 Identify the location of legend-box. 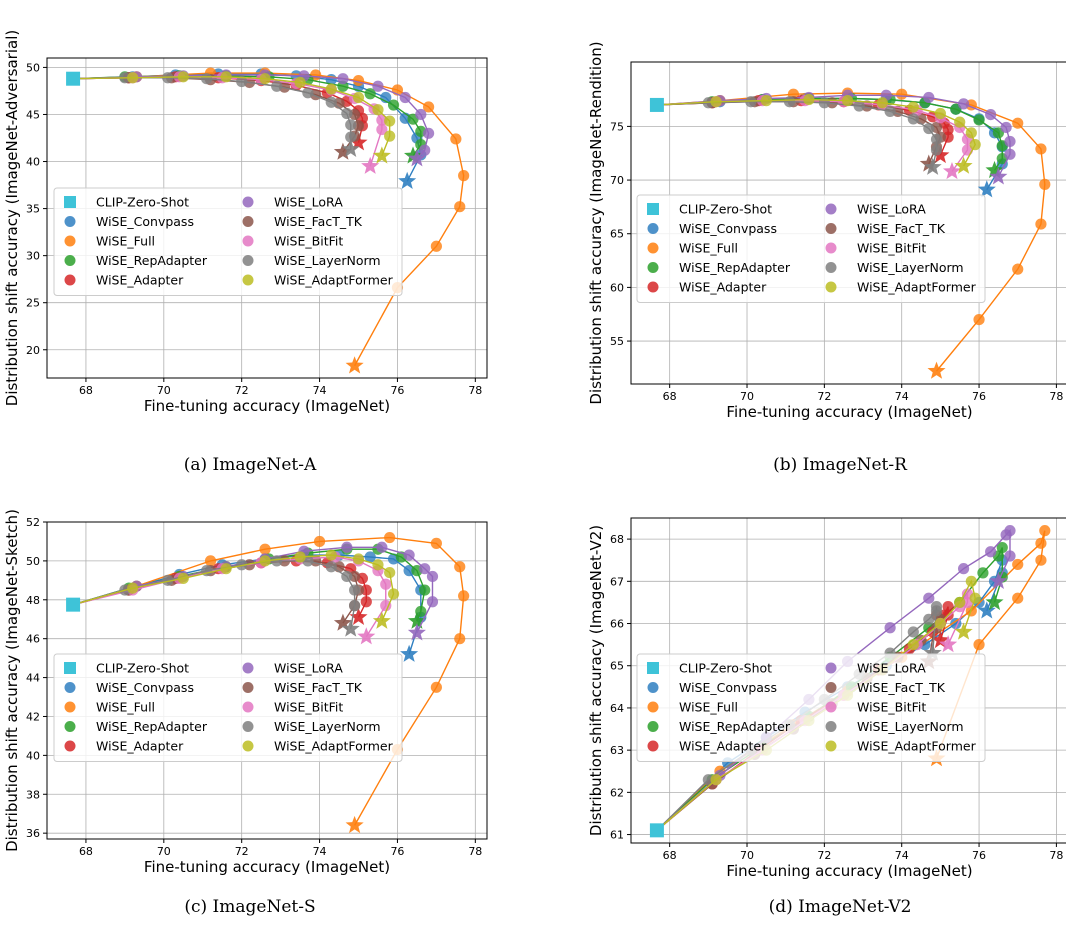
(811, 248).